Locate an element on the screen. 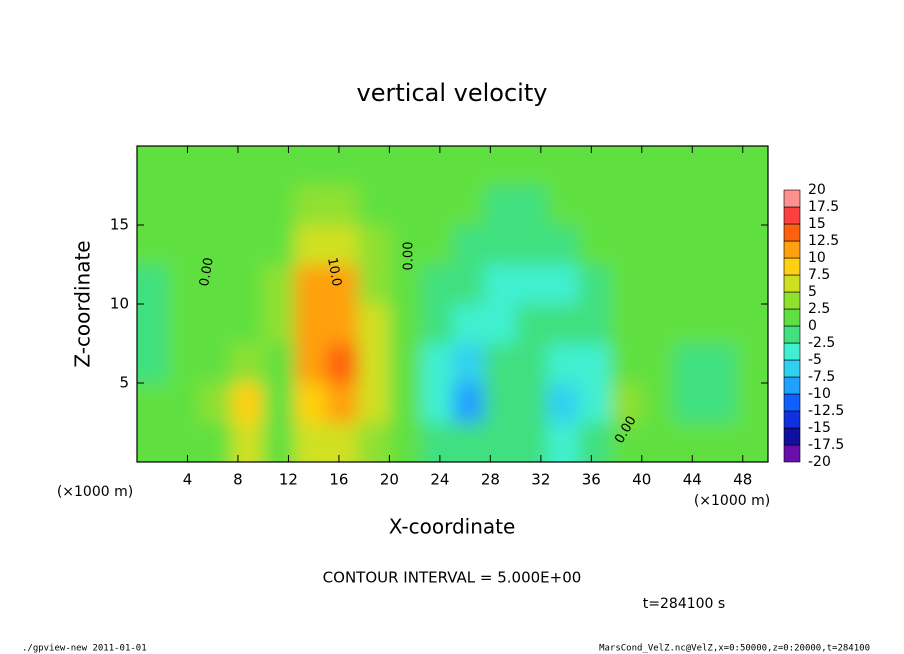 The image size is (904, 654). colorbar-label: 7.5 is located at coordinates (819, 275).